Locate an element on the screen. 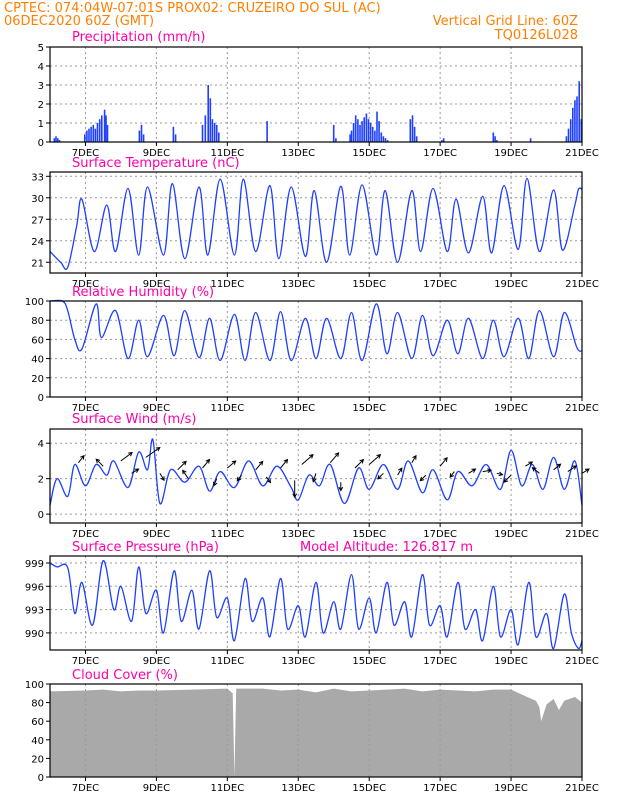 Image resolution: width=618 pixels, height=800 pixels. wind-x-tick-label: 13DEC is located at coordinates (298, 534).